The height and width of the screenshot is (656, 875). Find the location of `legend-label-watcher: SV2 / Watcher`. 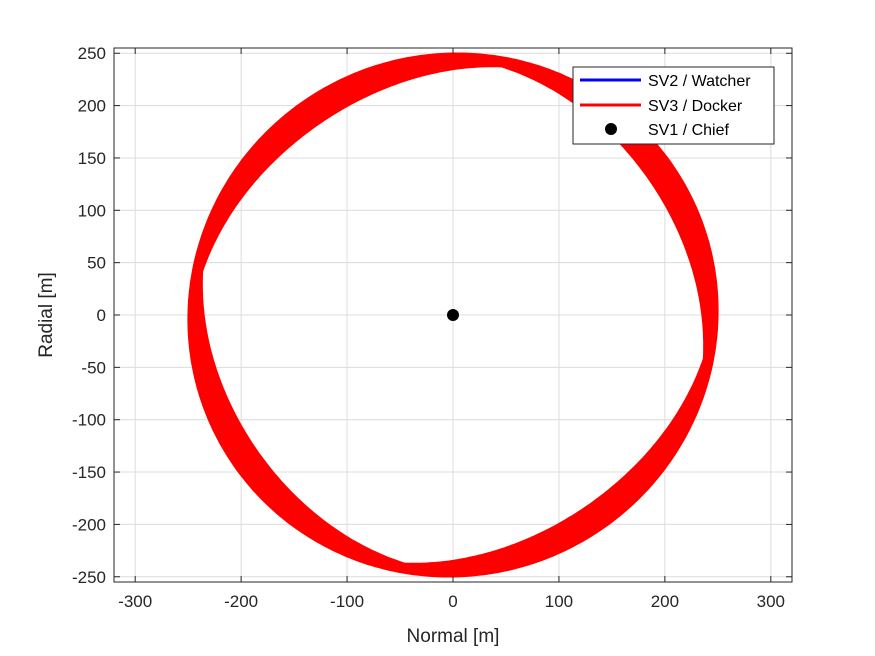

legend-label-watcher: SV2 / Watcher is located at coordinates (699, 81).